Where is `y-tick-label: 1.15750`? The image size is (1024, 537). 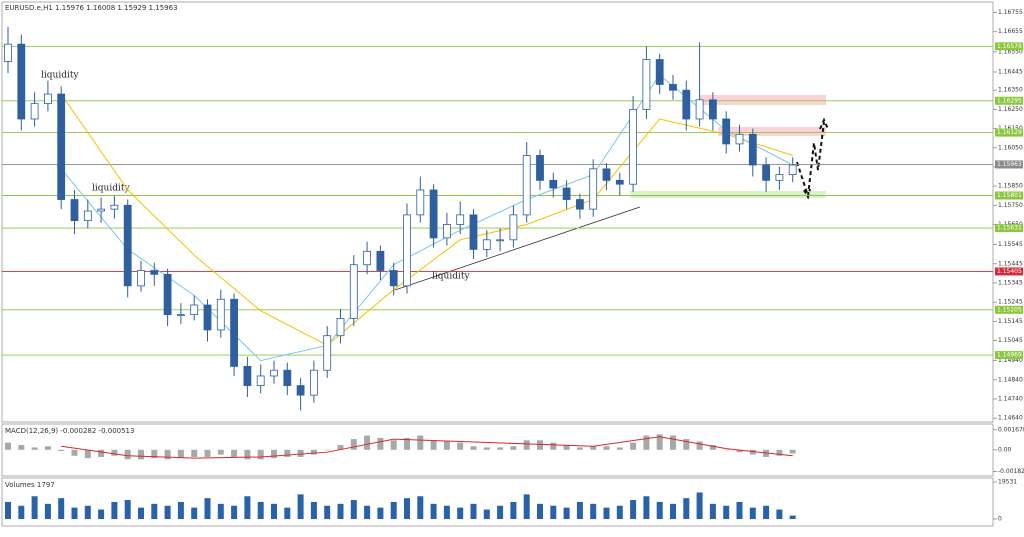
y-tick-label: 1.15750 is located at coordinates (1010, 205).